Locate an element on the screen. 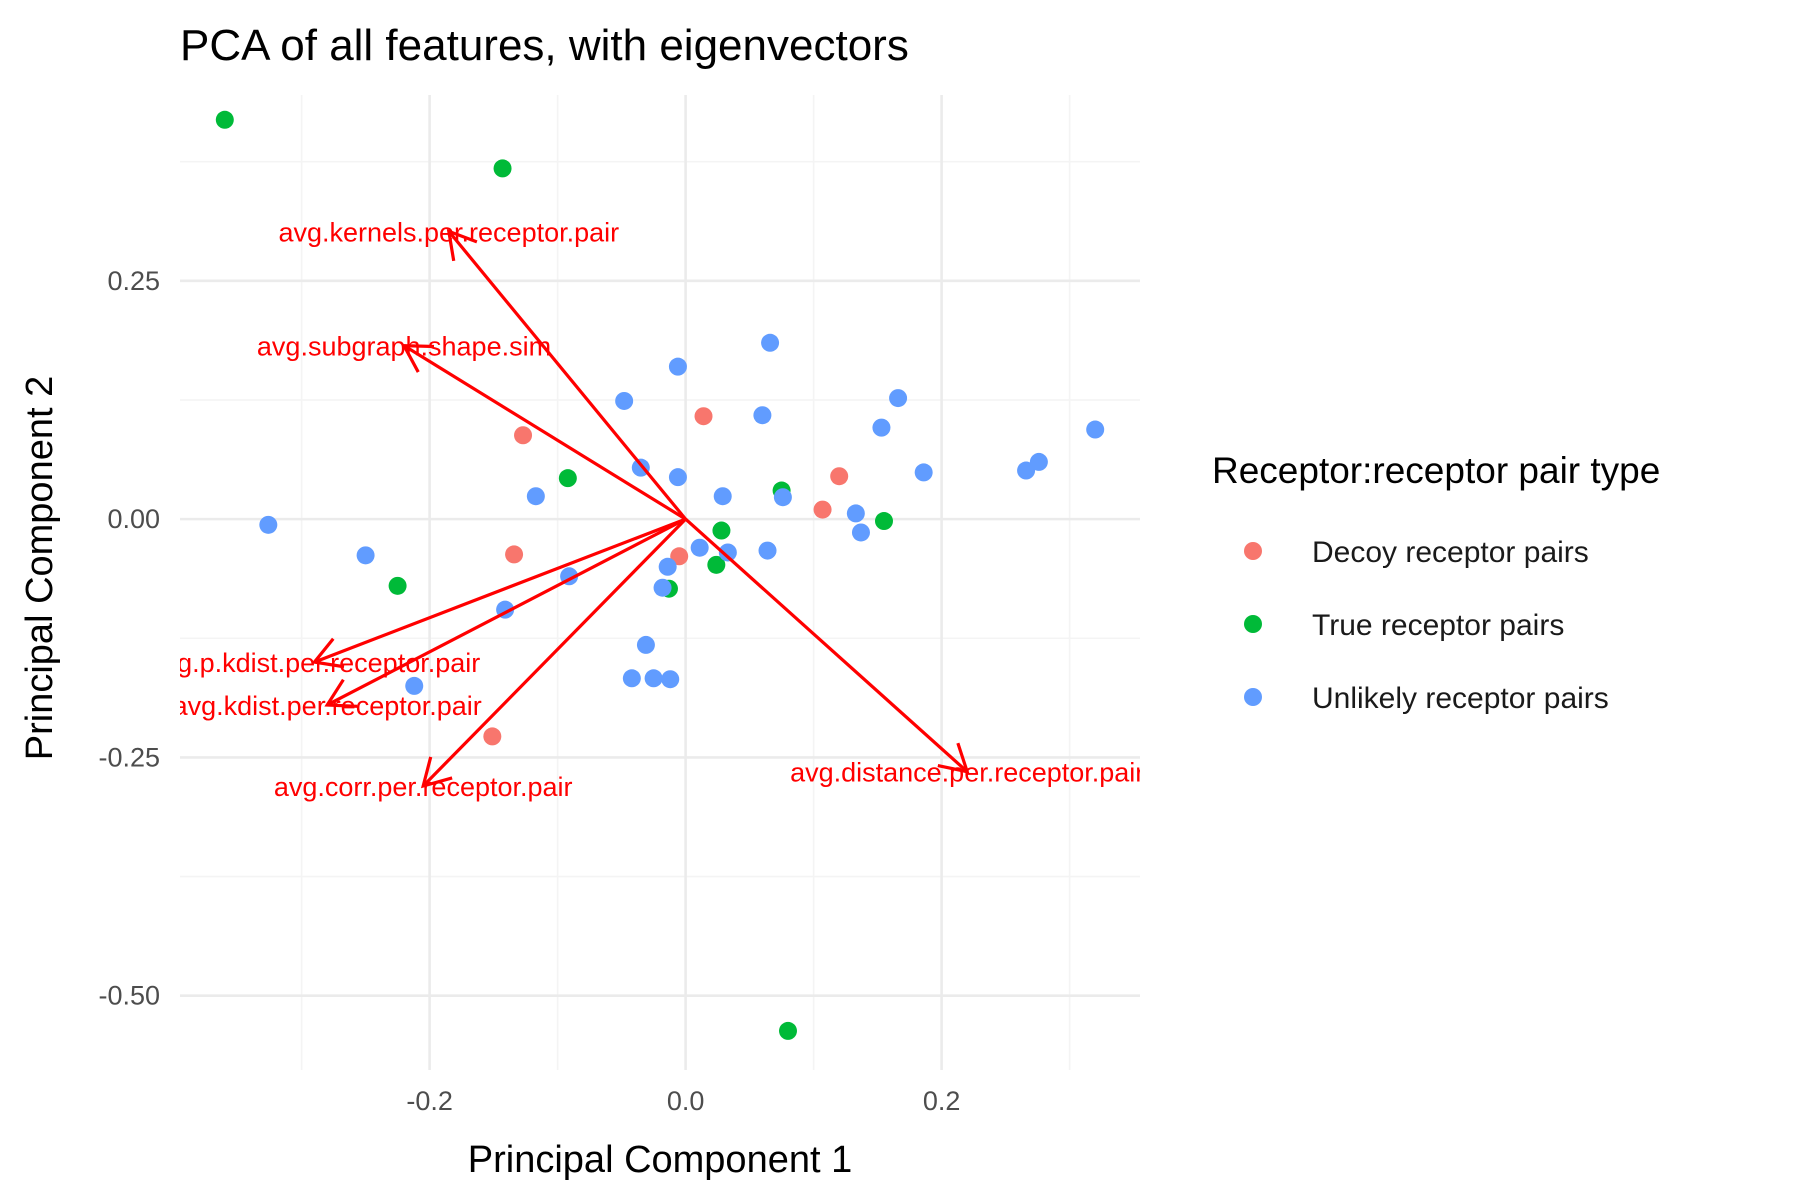  y-axis-ticks: 0.25 0.00 -0.25 -0.50 is located at coordinates (129, 638).